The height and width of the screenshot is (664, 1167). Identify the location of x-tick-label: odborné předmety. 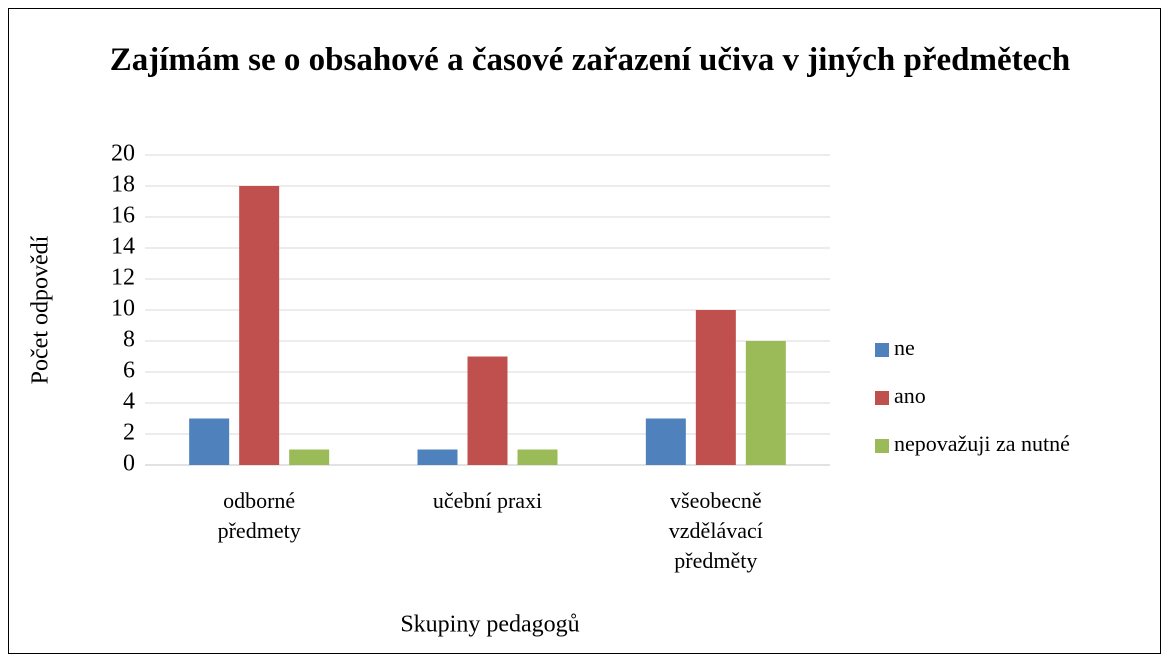
(259, 515).